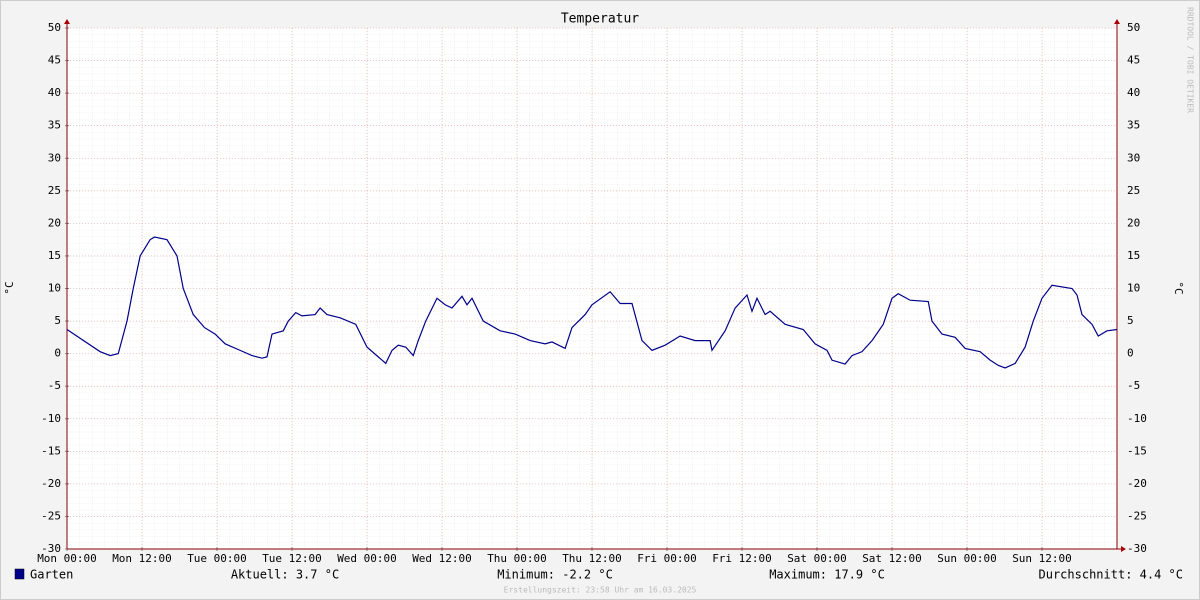  What do you see at coordinates (1130, 320) in the screenshot?
I see `y-tick-label-right: 5` at bounding box center [1130, 320].